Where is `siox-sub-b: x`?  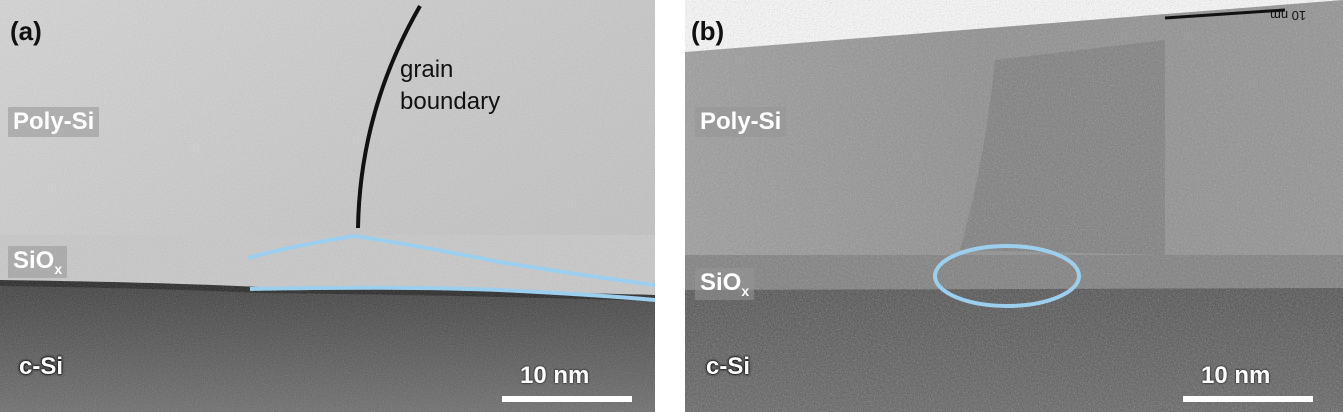
siox-sub-b: x is located at coordinates (745, 291).